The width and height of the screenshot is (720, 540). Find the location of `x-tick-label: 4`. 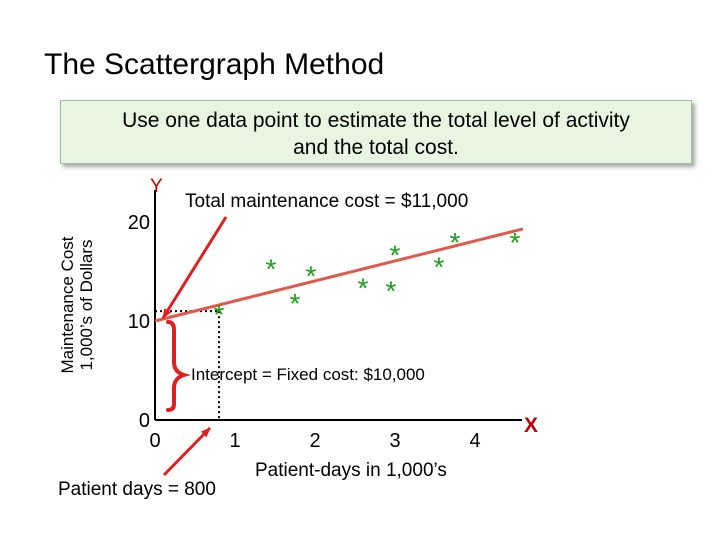

x-tick-label: 4 is located at coordinates (474, 441).